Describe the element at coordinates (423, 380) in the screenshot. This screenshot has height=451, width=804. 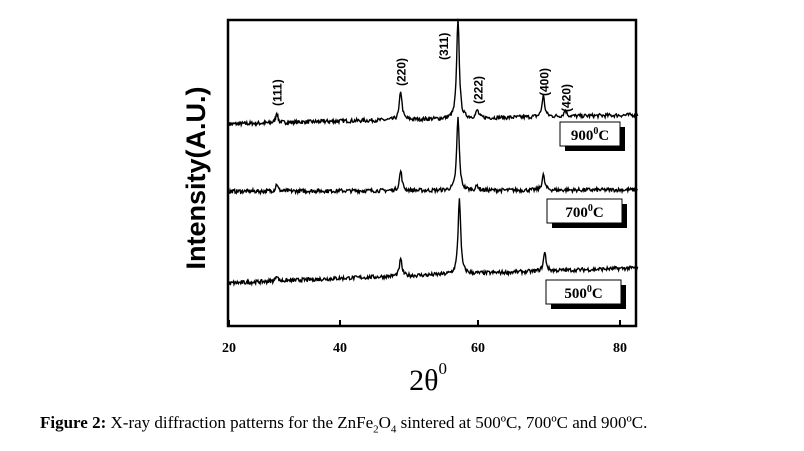
I see `x-axis-label-main: 2θ` at that location.